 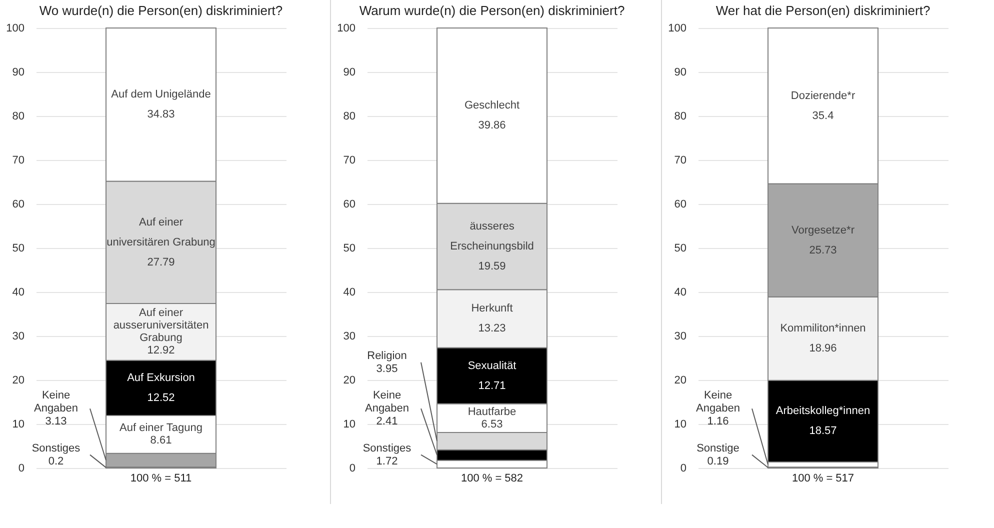 What do you see at coordinates (161, 325) in the screenshot?
I see `series-label: Auf einer ausseruniversitäten Grabung` at bounding box center [161, 325].